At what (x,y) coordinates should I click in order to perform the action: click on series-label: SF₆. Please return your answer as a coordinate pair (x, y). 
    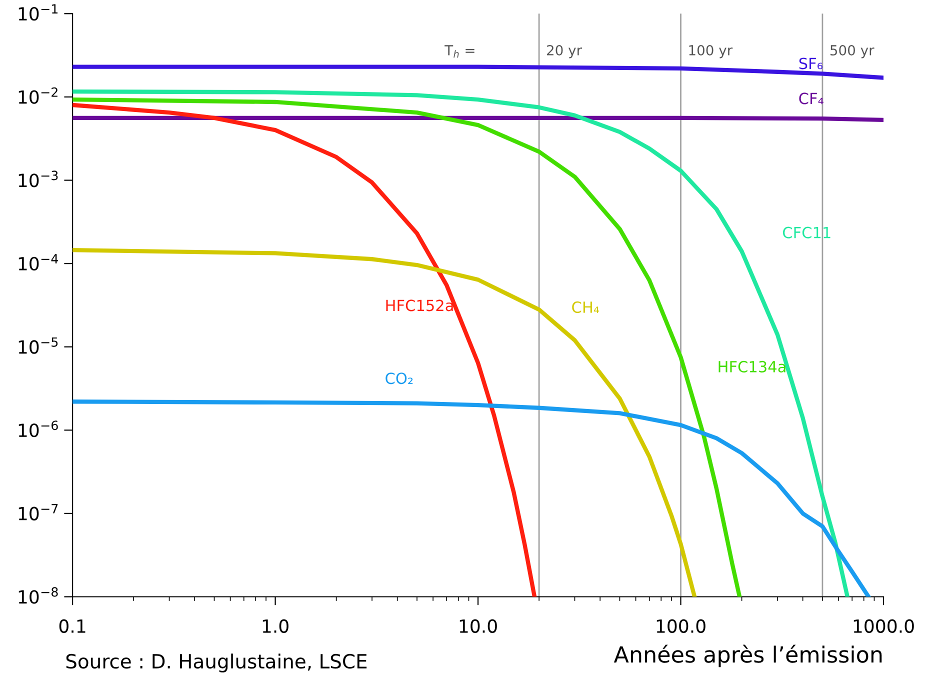
    Looking at the image, I should click on (810, 64).